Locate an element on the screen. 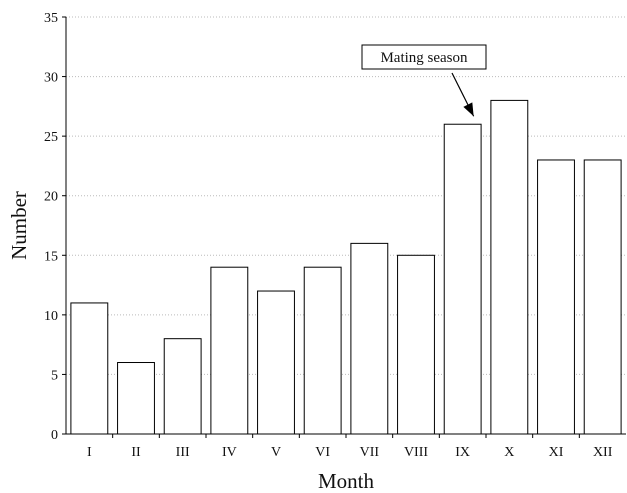 Image resolution: width=627 pixels, height=493 pixels. x-tick-label: V is located at coordinates (276, 452).